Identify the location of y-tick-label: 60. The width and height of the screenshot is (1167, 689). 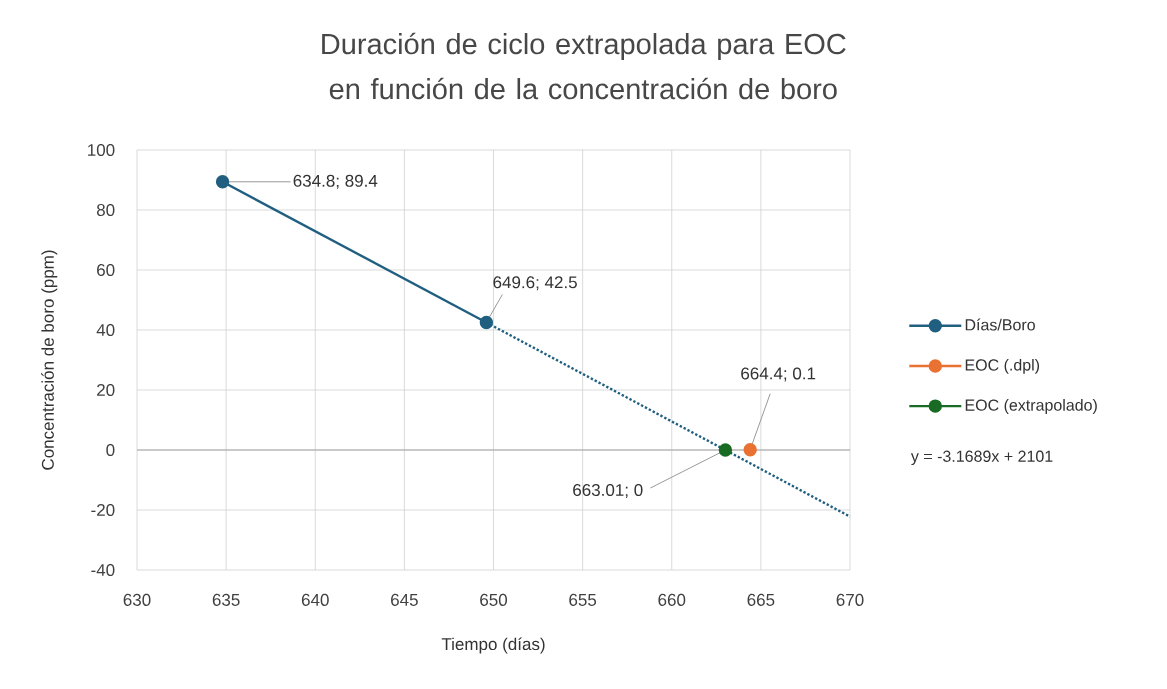
(106, 270).